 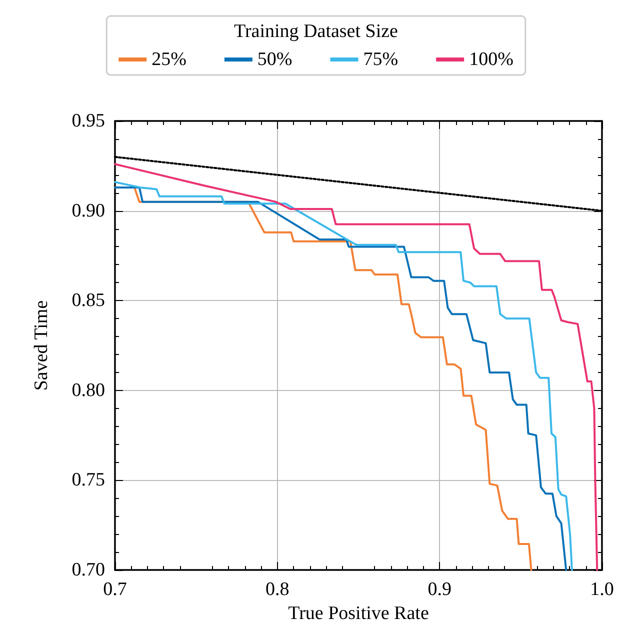 What do you see at coordinates (380, 59) in the screenshot?
I see `legend-label: 75%` at bounding box center [380, 59].